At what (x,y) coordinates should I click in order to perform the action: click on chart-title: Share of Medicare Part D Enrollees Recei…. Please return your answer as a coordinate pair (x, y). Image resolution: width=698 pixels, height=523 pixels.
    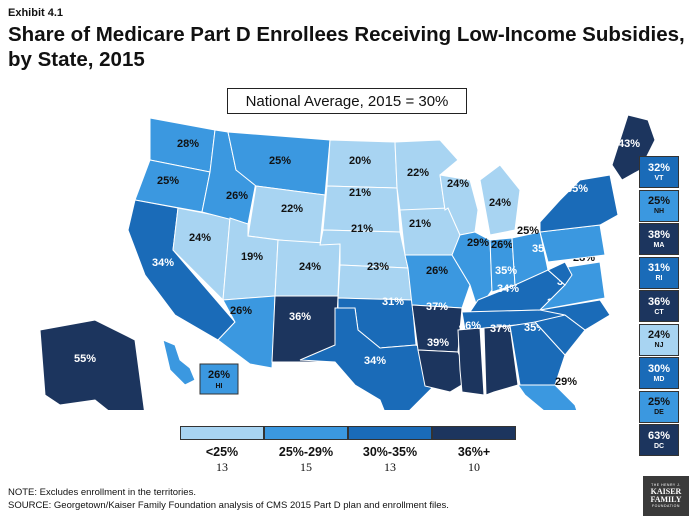
    Looking at the image, I should click on (346, 47).